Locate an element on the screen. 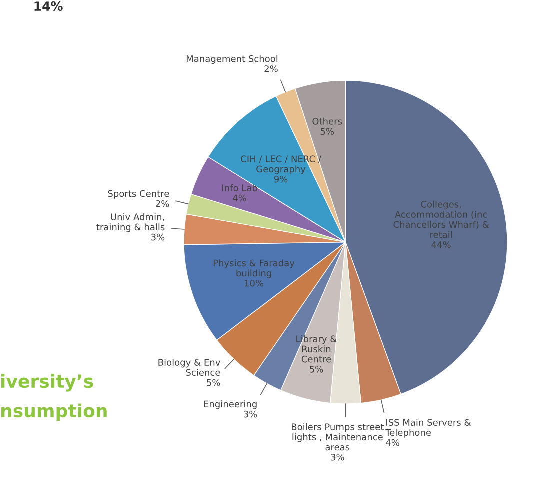  slice-label: Colleges, Accommodation (inc Chancellors Wharf) & retail is located at coordinates (442, 219).